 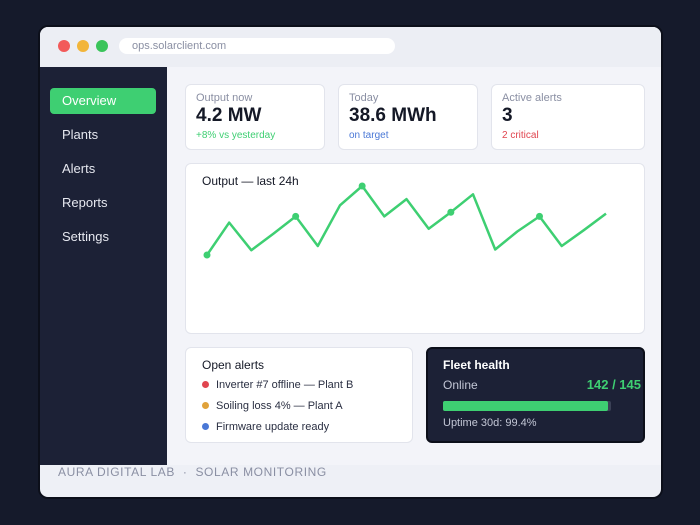 I want to click on stat-label: Active alerts, so click(x=532, y=98).